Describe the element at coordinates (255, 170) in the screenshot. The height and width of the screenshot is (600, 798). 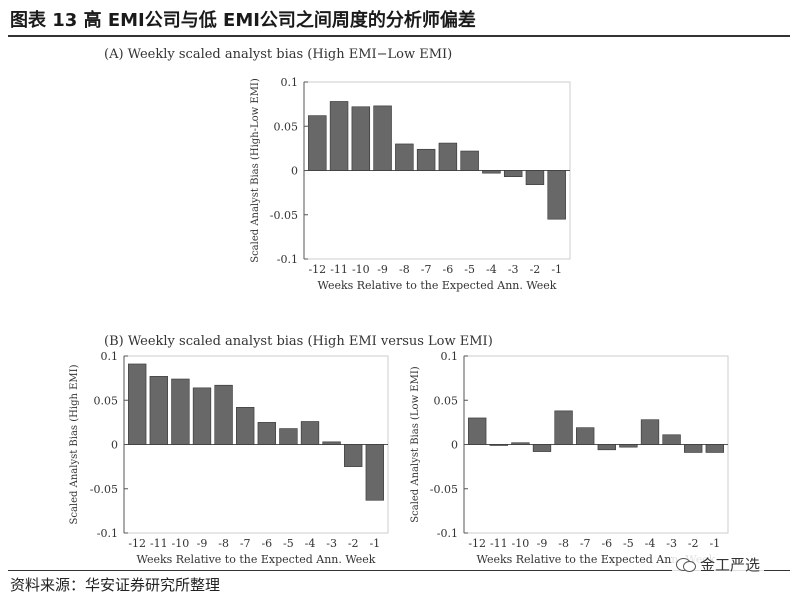
I see `y-axis-label: Scaled Analyst Bias (High-Low EMI)` at that location.